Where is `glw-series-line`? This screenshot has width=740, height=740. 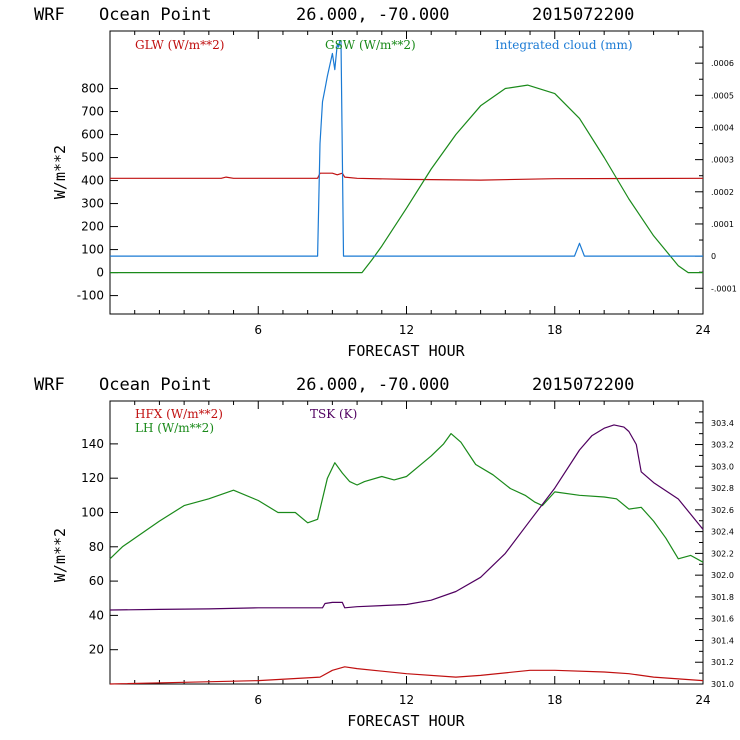
glw-series-line is located at coordinates (407, 176).